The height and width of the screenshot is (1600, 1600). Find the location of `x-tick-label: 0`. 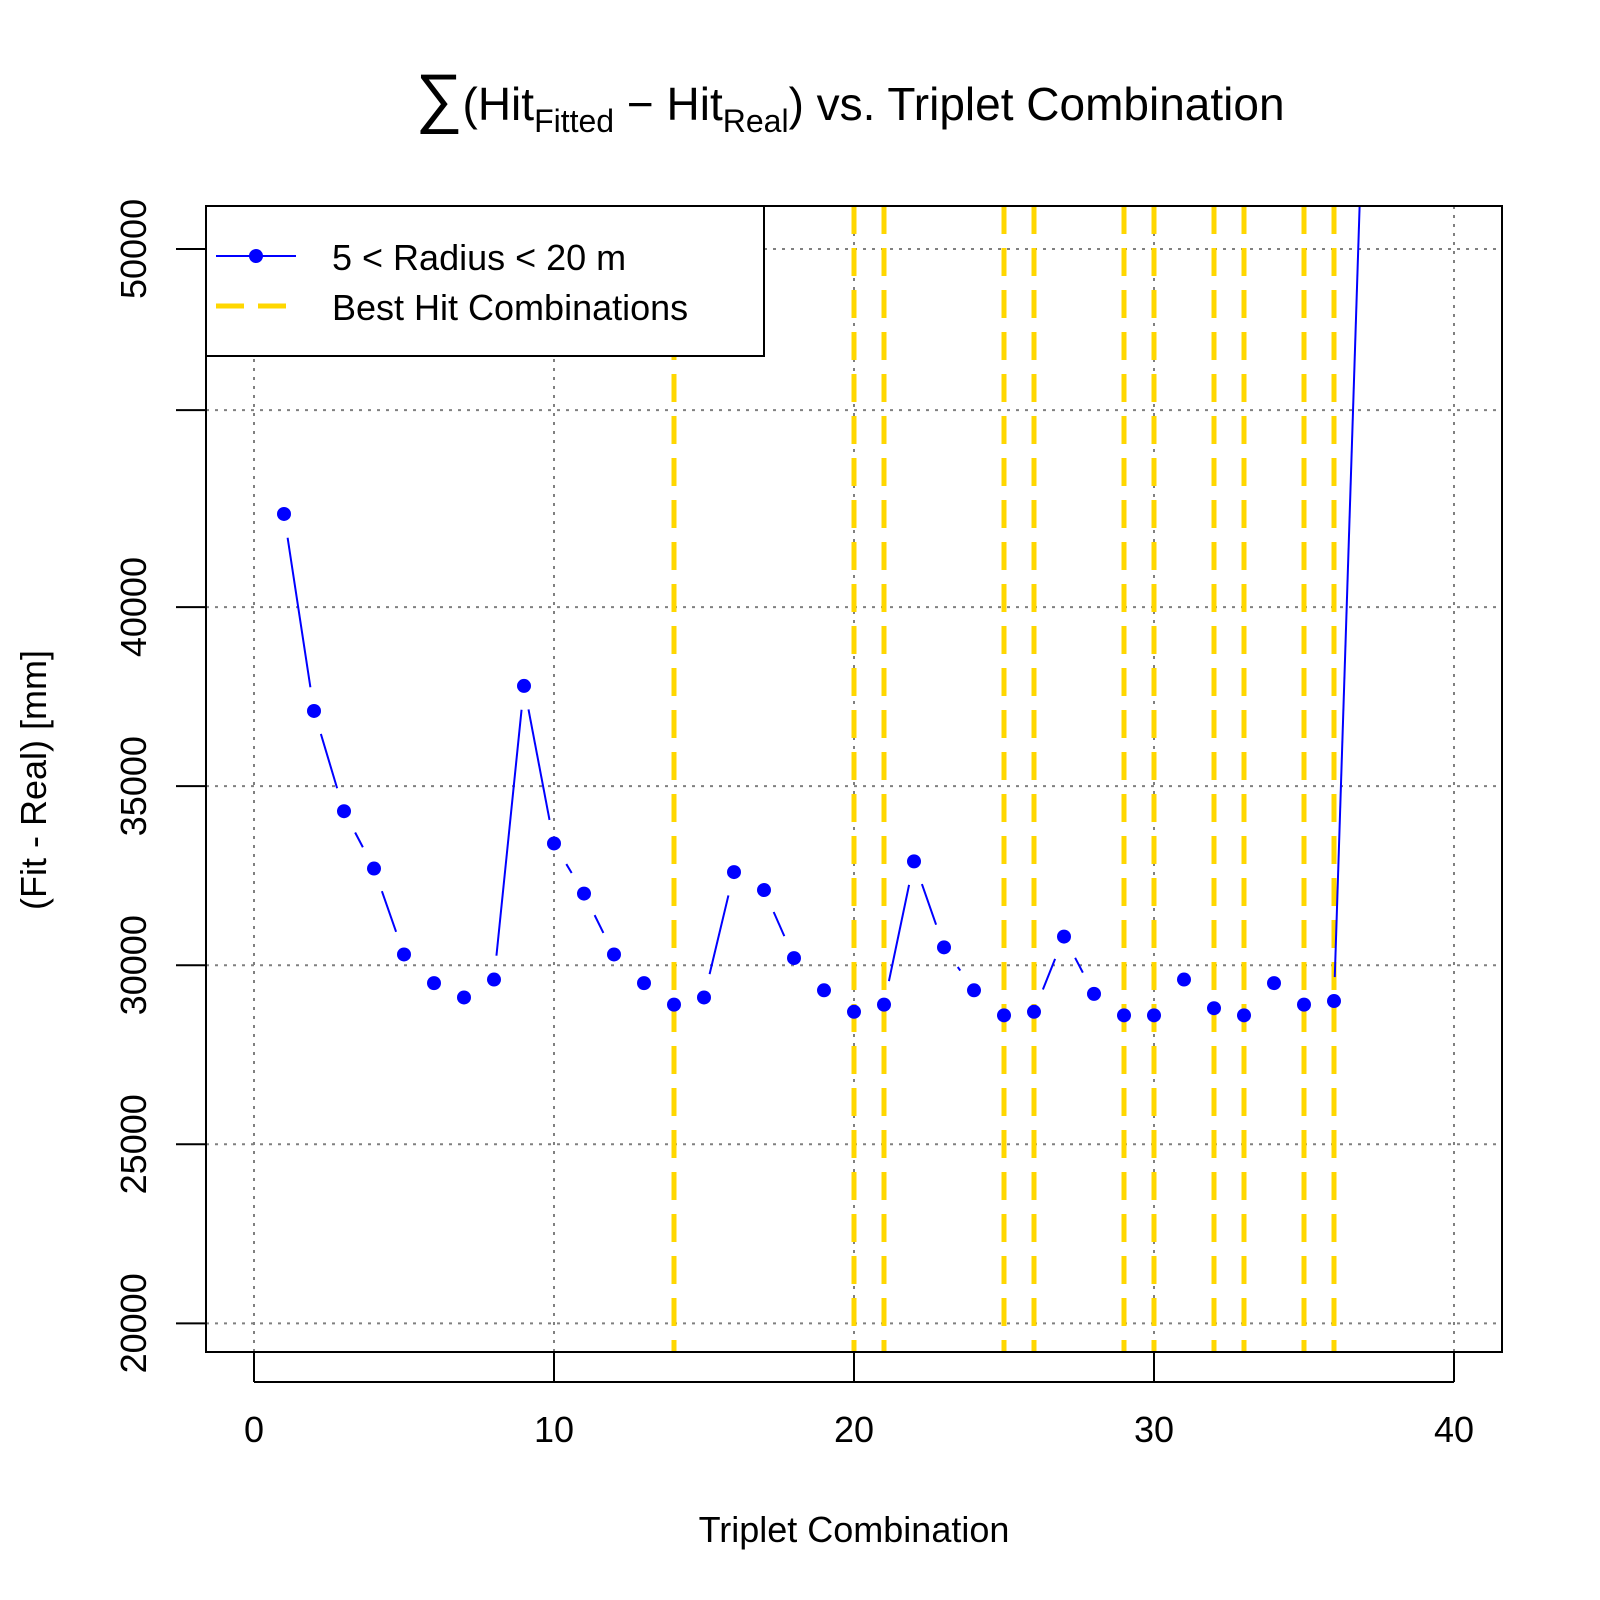

x-tick-label: 0 is located at coordinates (254, 1429).